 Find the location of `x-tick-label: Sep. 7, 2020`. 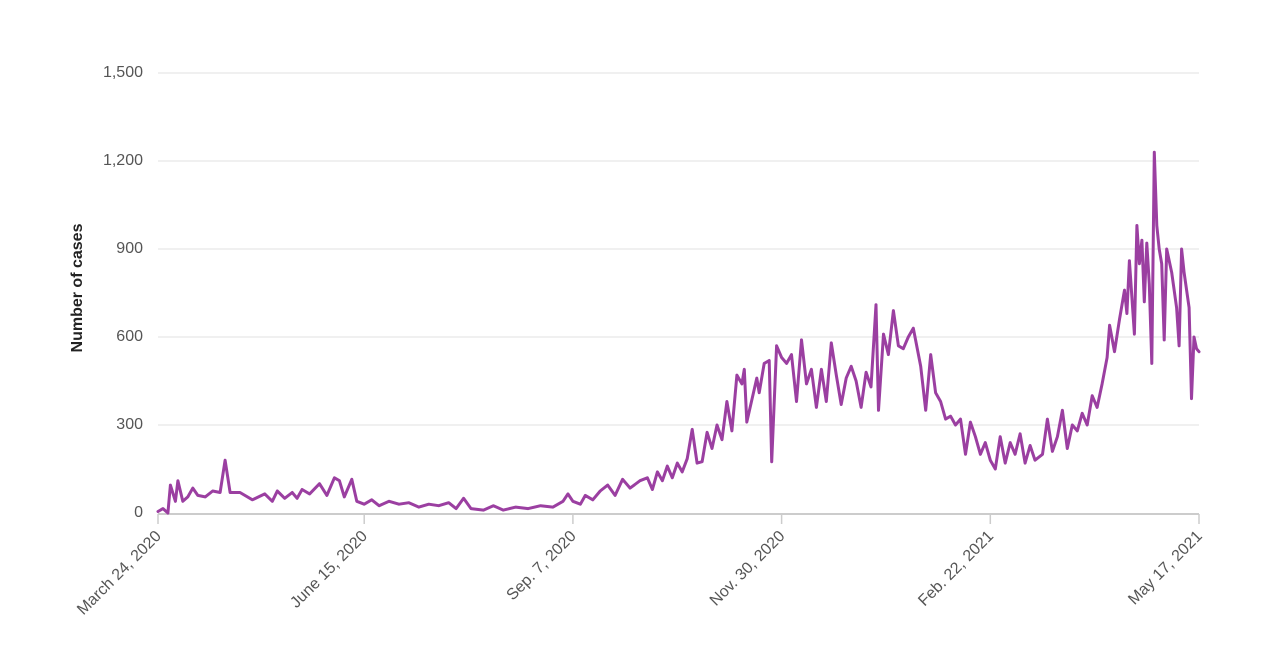

x-tick-label: Sep. 7, 2020 is located at coordinates (542, 566).